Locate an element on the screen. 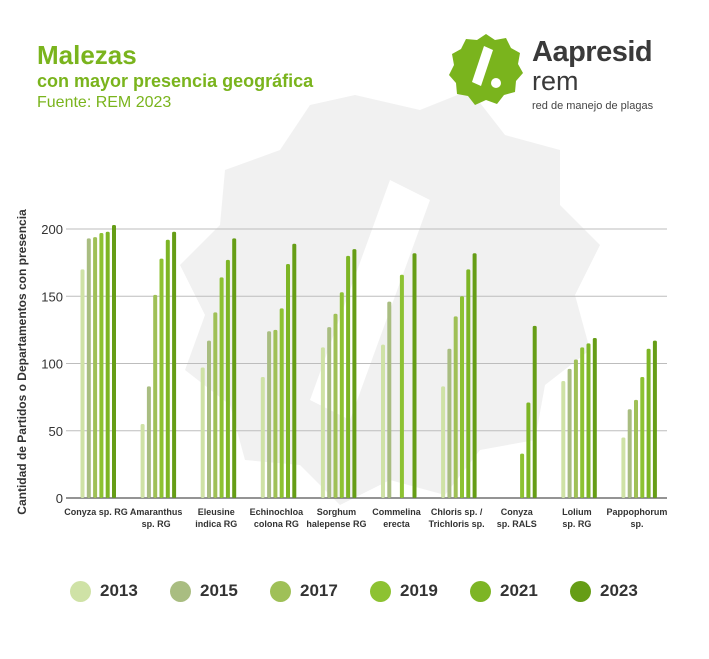  legend-item-2017: 2017 is located at coordinates (304, 591).